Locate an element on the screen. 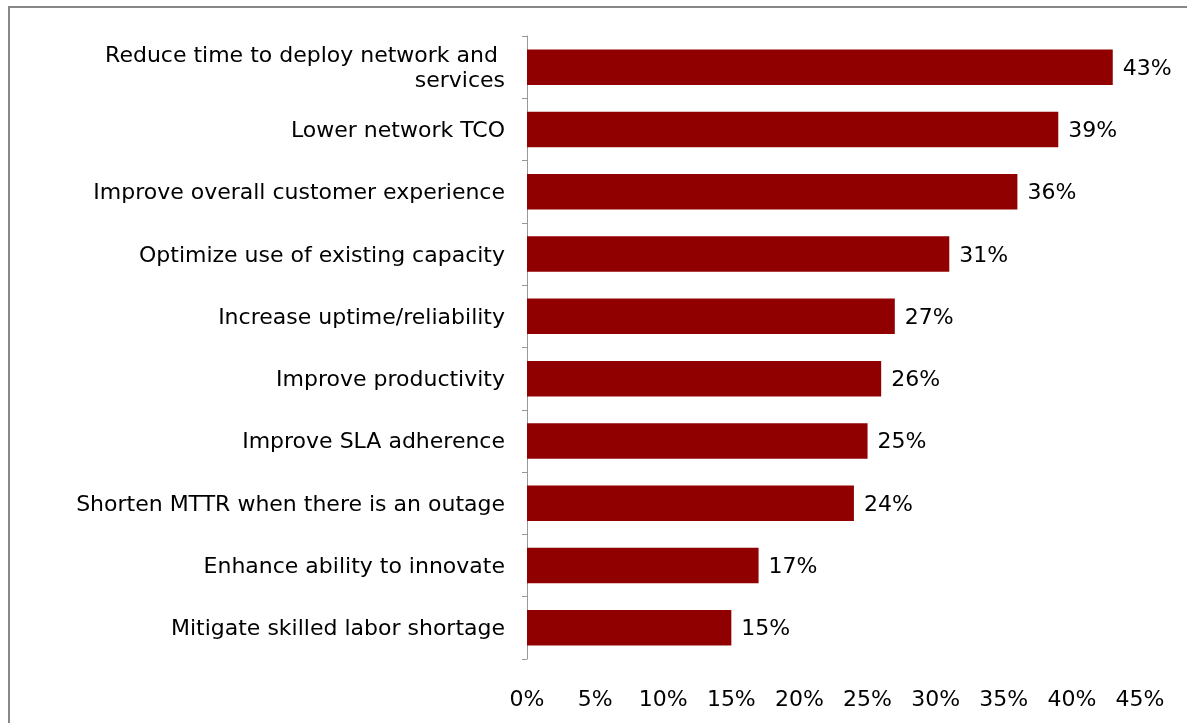  y-tick-label: Improve productivity is located at coordinates (390, 379).